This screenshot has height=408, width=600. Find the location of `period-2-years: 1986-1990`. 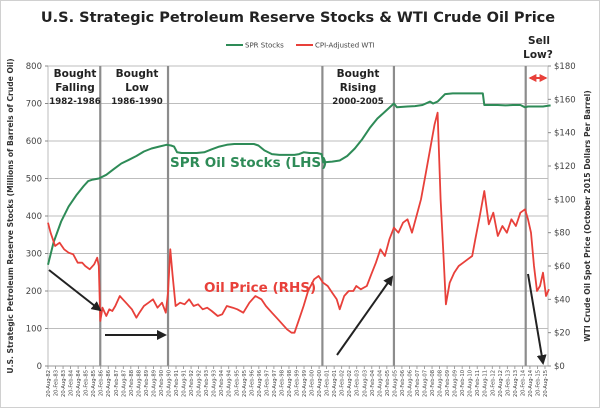

period-2-years: 1986-1990 is located at coordinates (136, 102).